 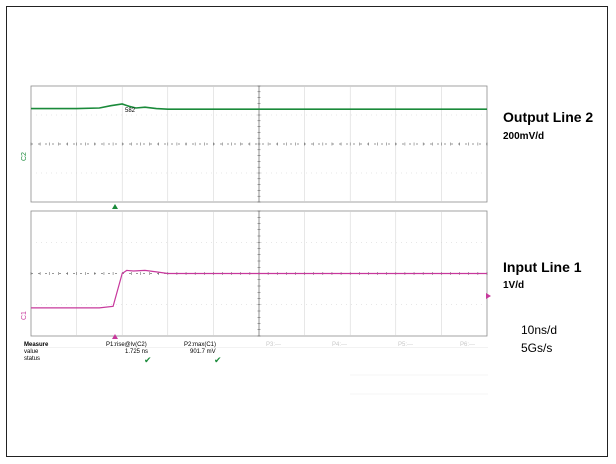 I want to click on input-level-marker, so click(x=488, y=296).